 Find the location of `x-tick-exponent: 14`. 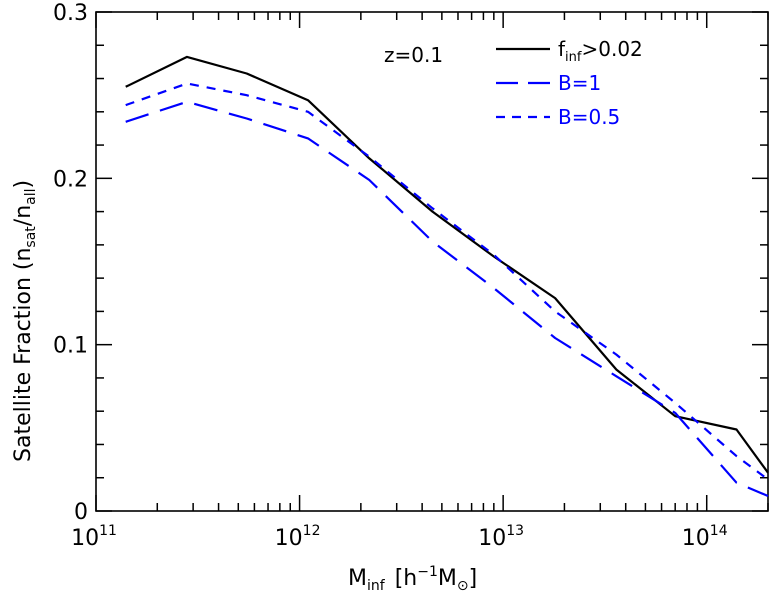

x-tick-exponent: 14 is located at coordinates (719, 531).